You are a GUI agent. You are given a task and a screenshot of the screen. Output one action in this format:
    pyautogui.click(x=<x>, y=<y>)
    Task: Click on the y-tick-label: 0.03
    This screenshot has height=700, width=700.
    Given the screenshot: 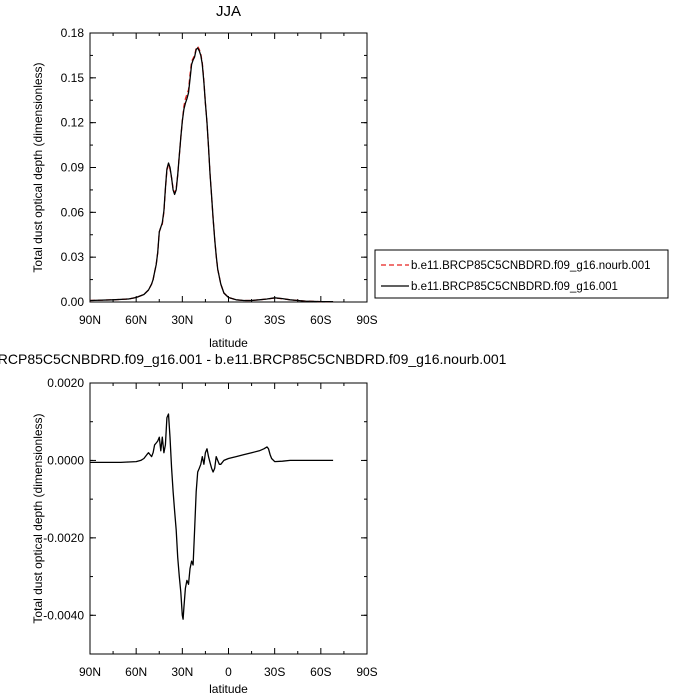 What is the action you would take?
    pyautogui.click(x=73, y=257)
    